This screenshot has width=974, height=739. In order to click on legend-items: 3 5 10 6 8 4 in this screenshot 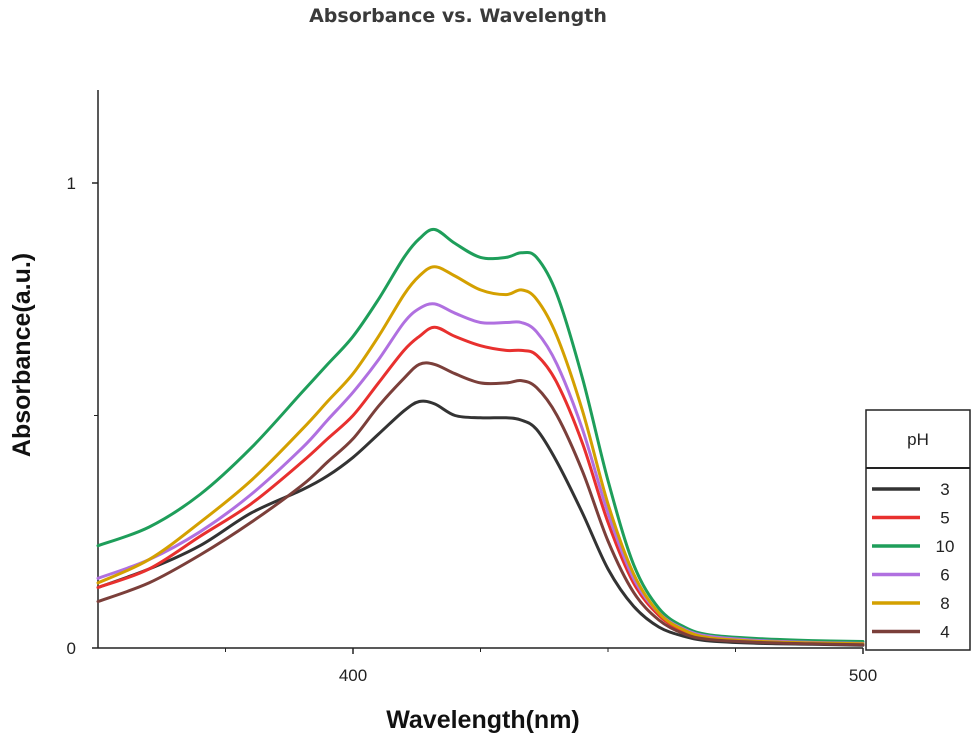, I will do `click(913, 561)`.